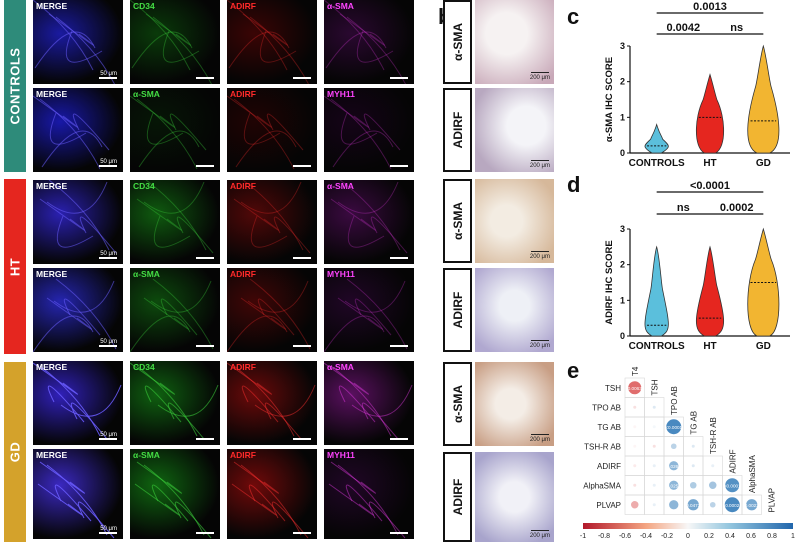 The height and width of the screenshot is (542, 800). Describe the element at coordinates (732, 461) in the screenshot. I see `column-variable-label: ADIRF` at that location.